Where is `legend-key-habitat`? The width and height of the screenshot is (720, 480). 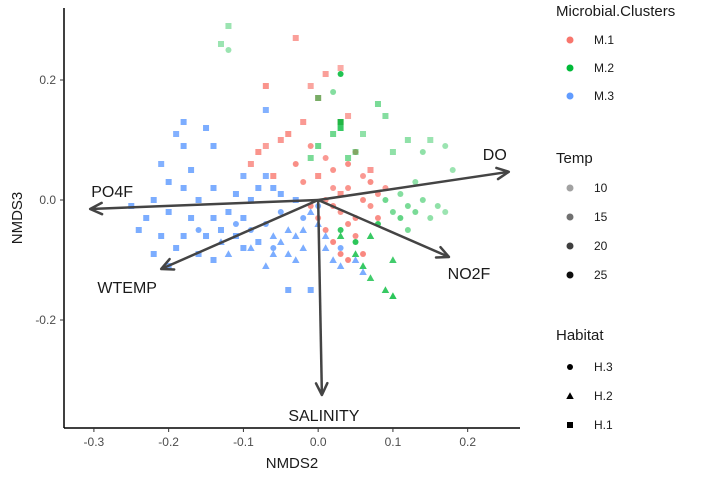
legend-key-habitat is located at coordinates (570, 425).